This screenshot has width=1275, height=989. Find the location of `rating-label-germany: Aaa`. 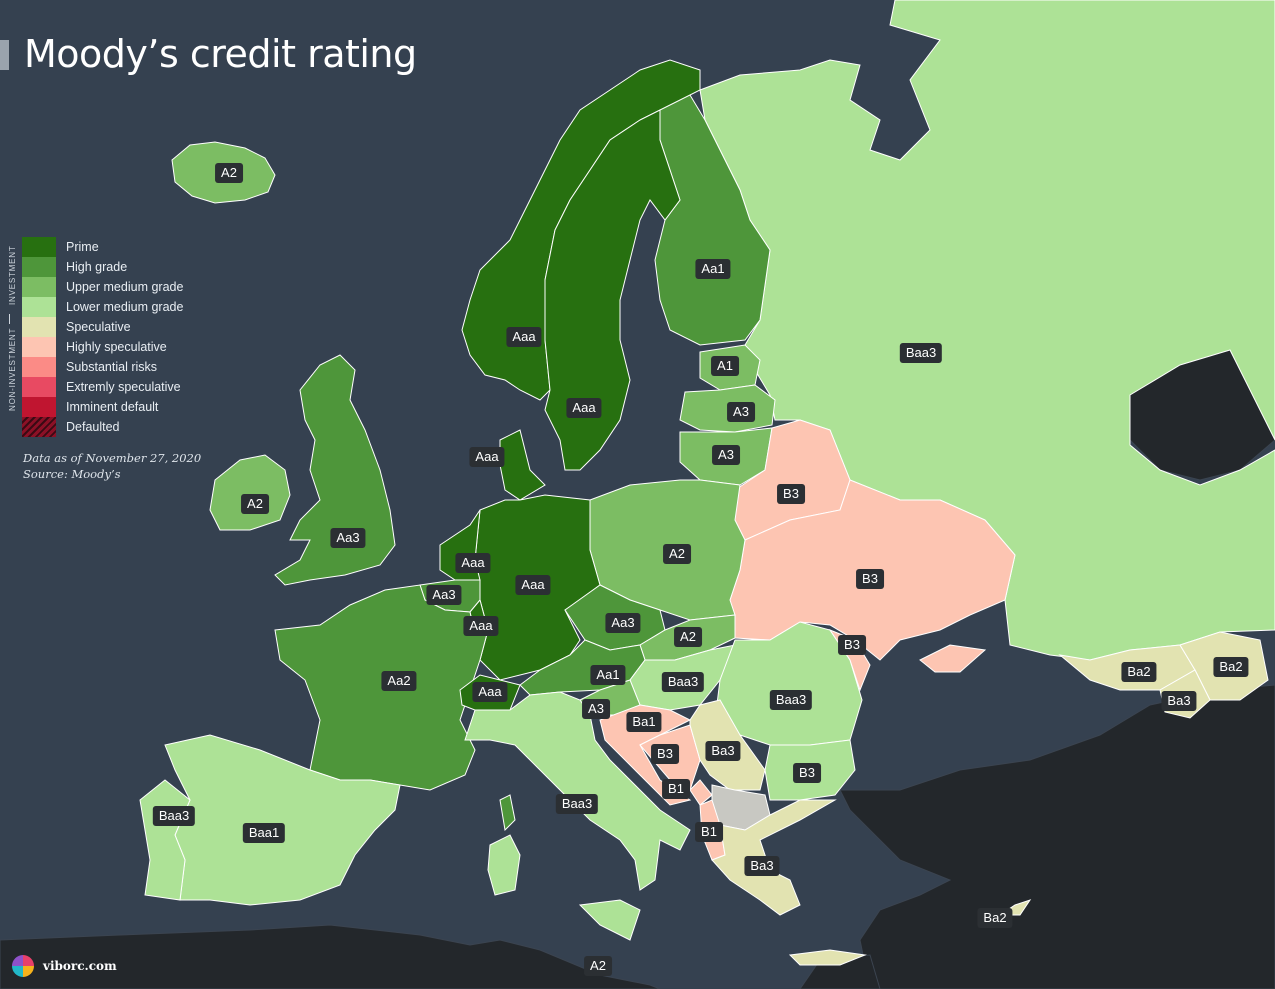

rating-label-germany: Aaa is located at coordinates (533, 585).